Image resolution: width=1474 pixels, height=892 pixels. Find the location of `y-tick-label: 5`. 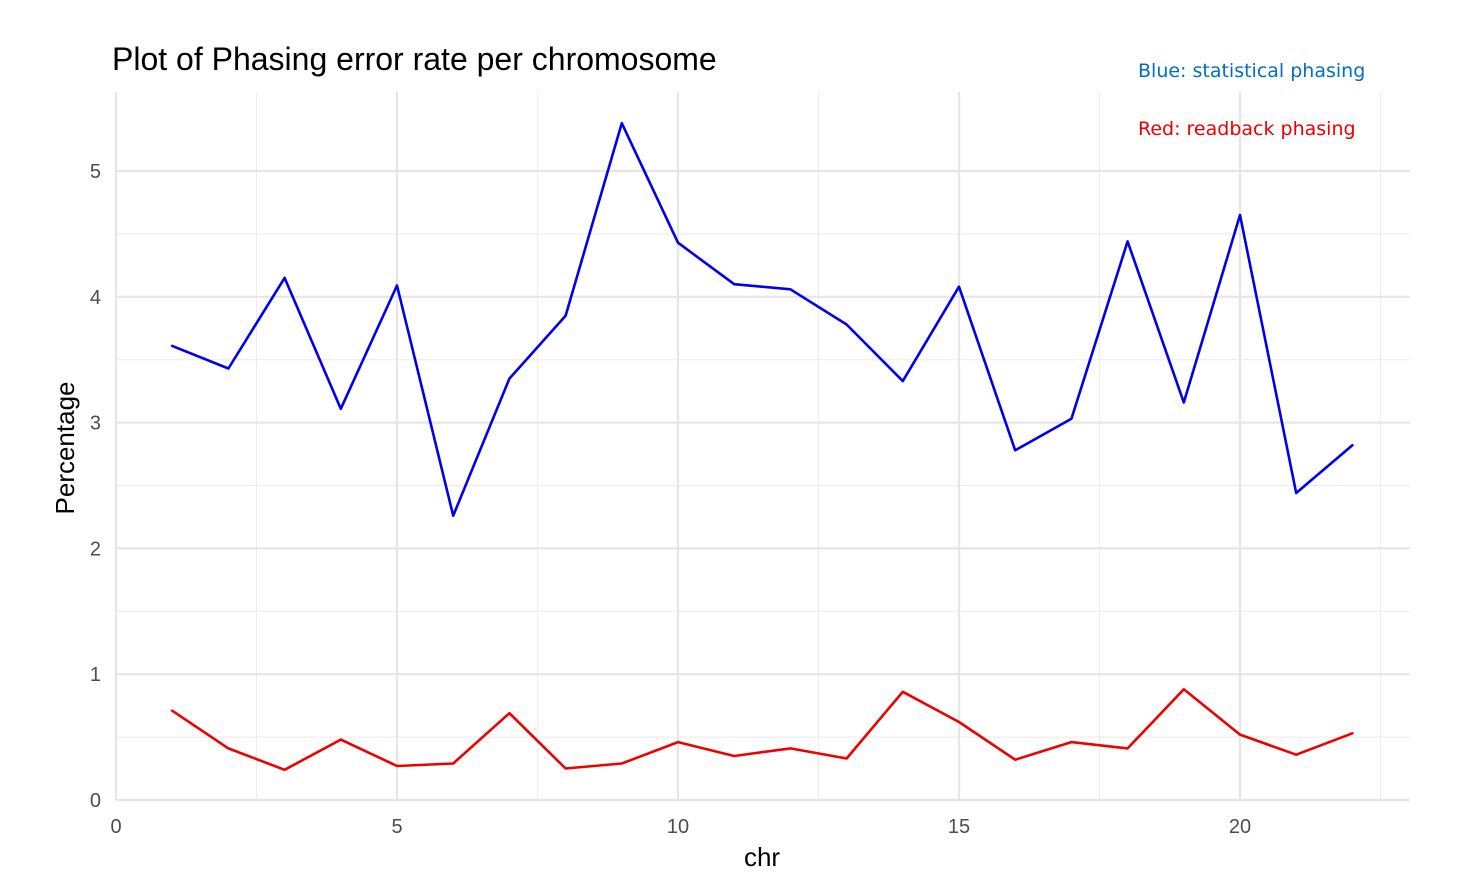

y-tick-label: 5 is located at coordinates (95, 172).